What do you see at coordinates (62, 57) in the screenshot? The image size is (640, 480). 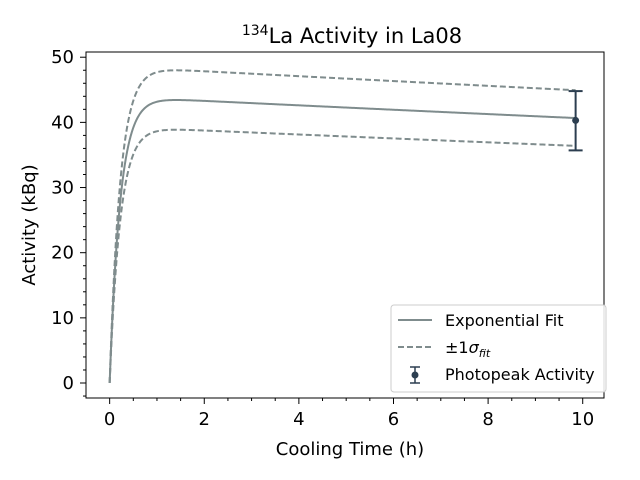 I see `y-tick-label: 50` at bounding box center [62, 57].